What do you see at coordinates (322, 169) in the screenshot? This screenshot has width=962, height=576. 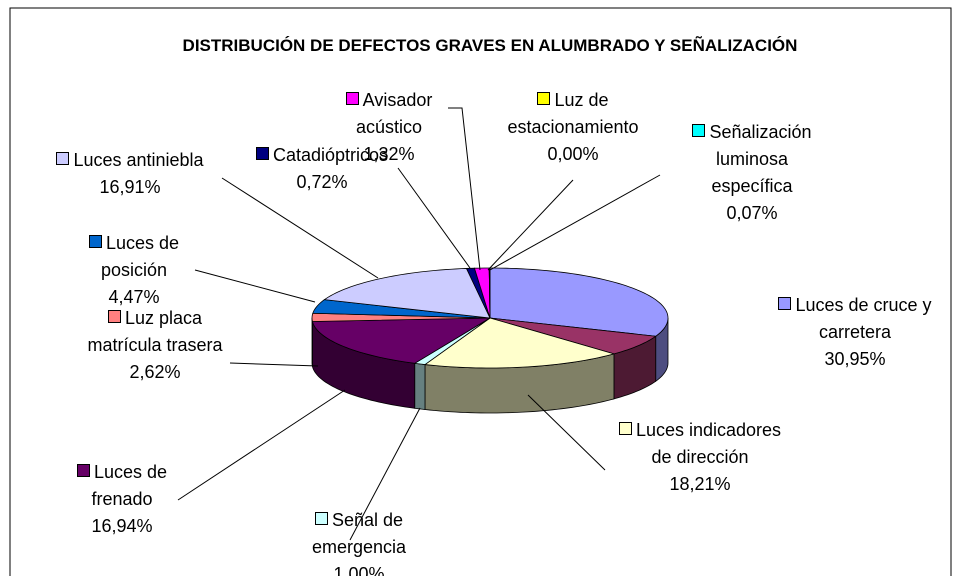 I see `data-label: Catadióptricos 0,72%` at bounding box center [322, 169].